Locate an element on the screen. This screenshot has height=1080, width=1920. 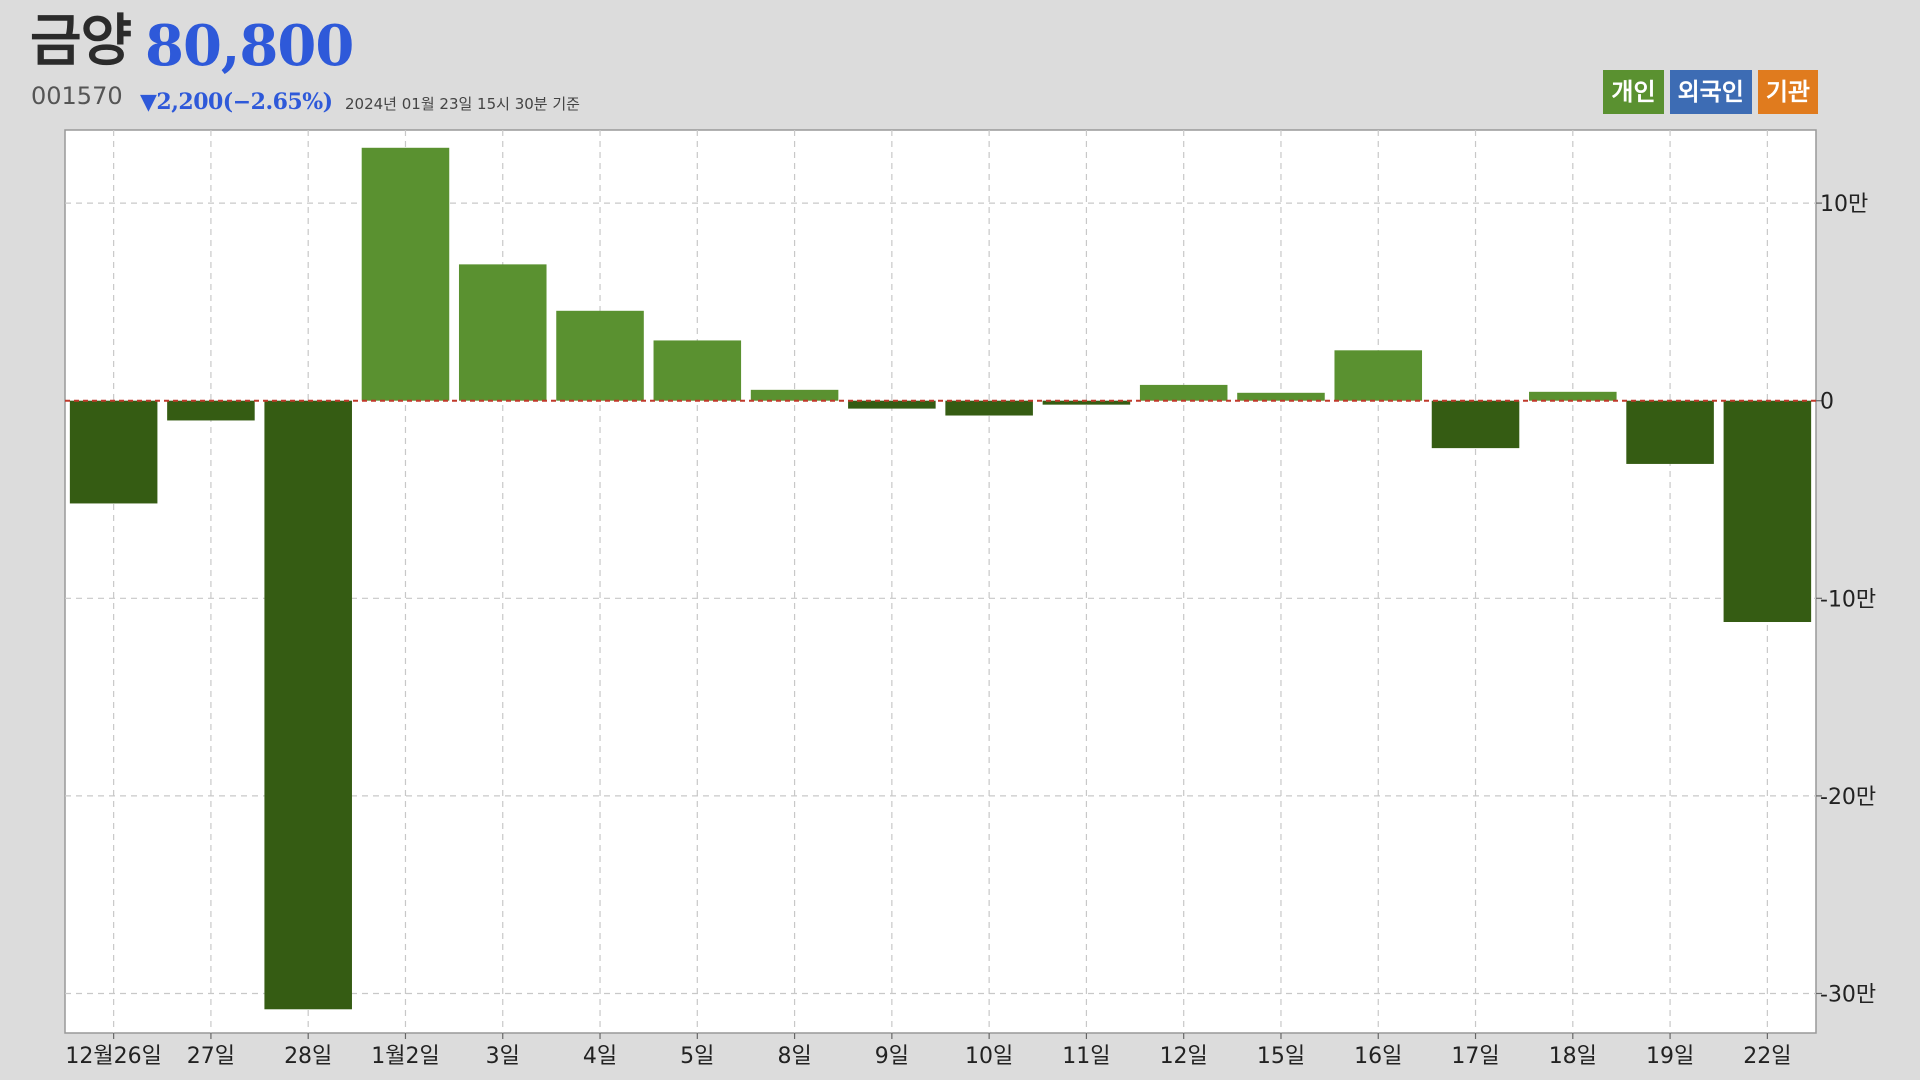
x-tick-label: 5일 is located at coordinates (697, 1056).